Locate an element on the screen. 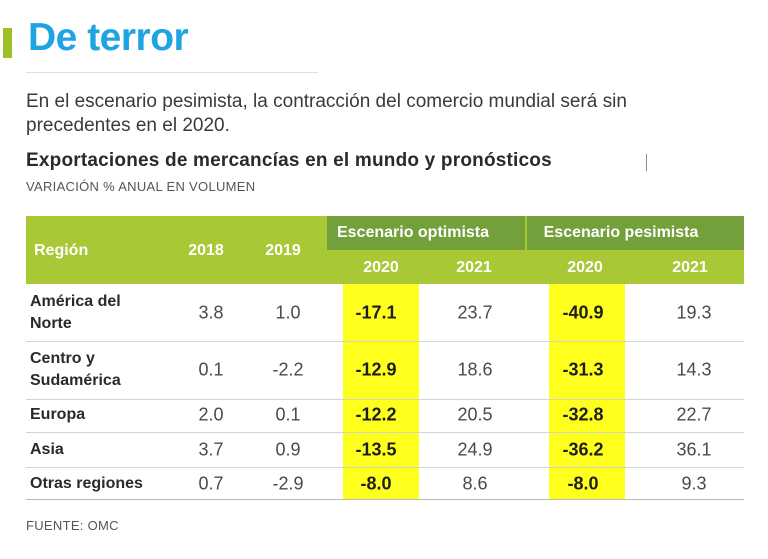 This screenshot has width=768, height=559. value-cell-optimista-2020: -12.9 is located at coordinates (376, 369).